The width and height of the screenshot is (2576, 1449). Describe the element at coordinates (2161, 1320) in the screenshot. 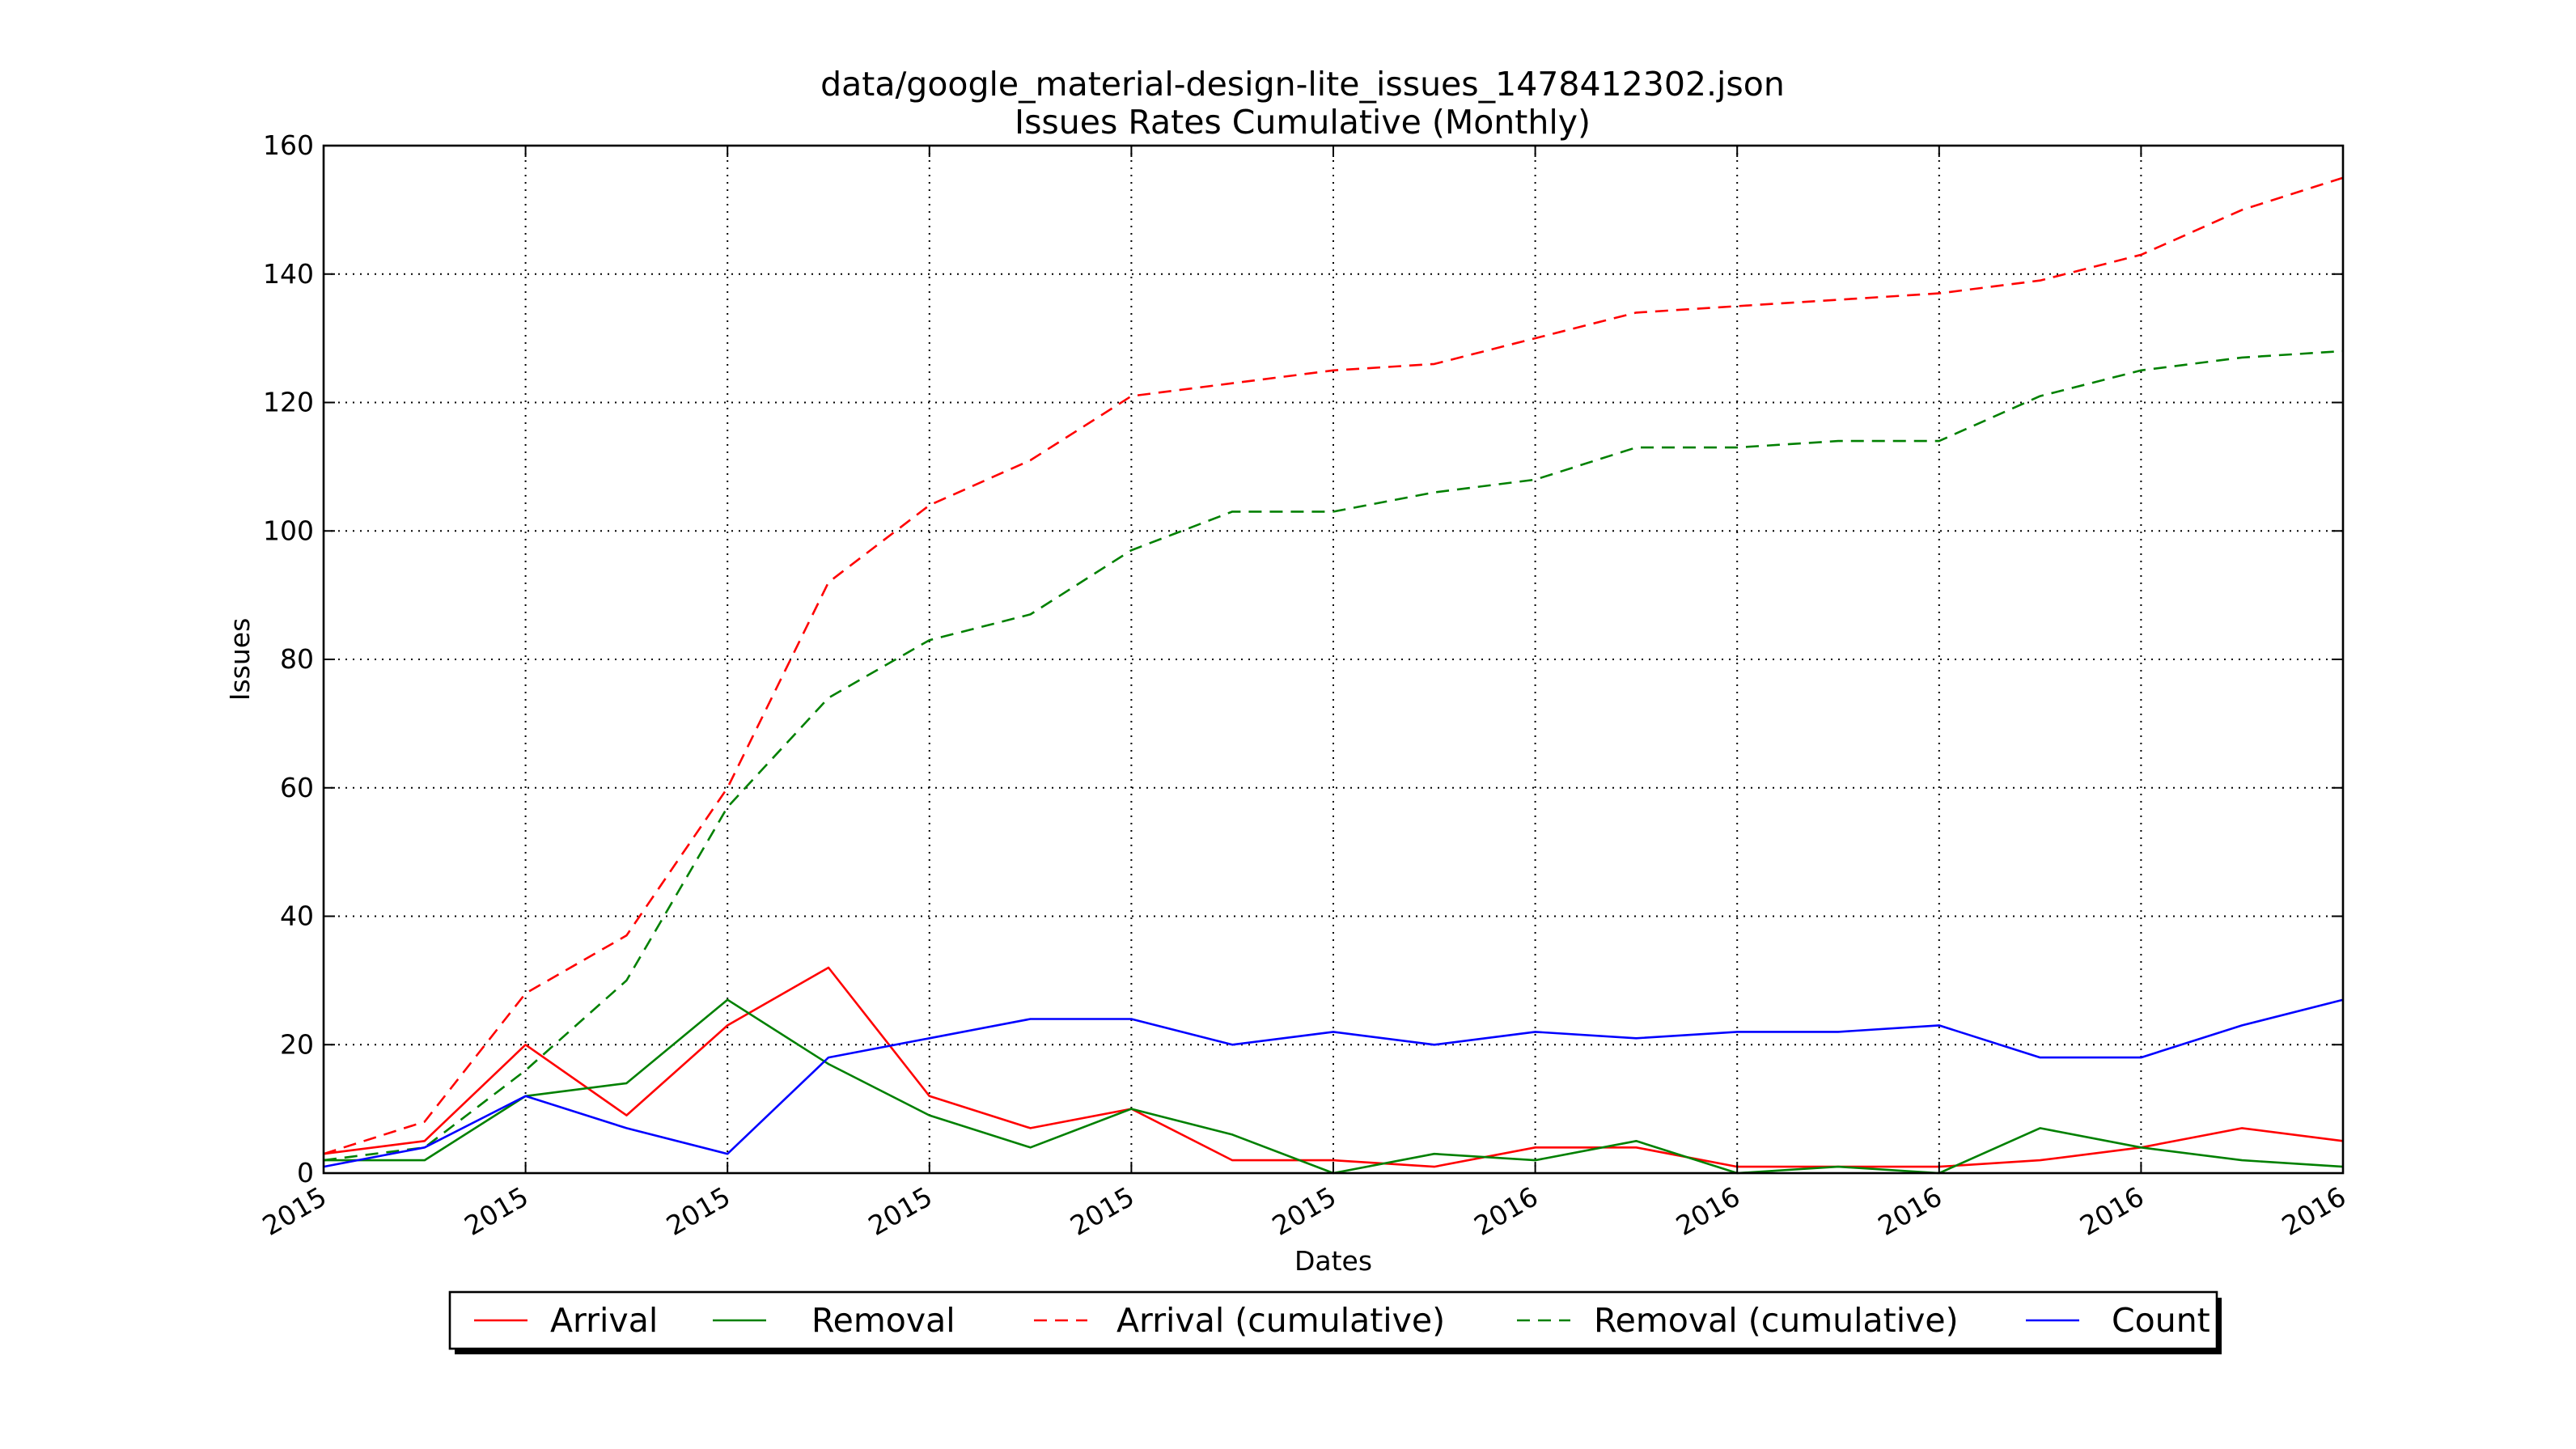

I see `series-count-legend-label: Count` at that location.